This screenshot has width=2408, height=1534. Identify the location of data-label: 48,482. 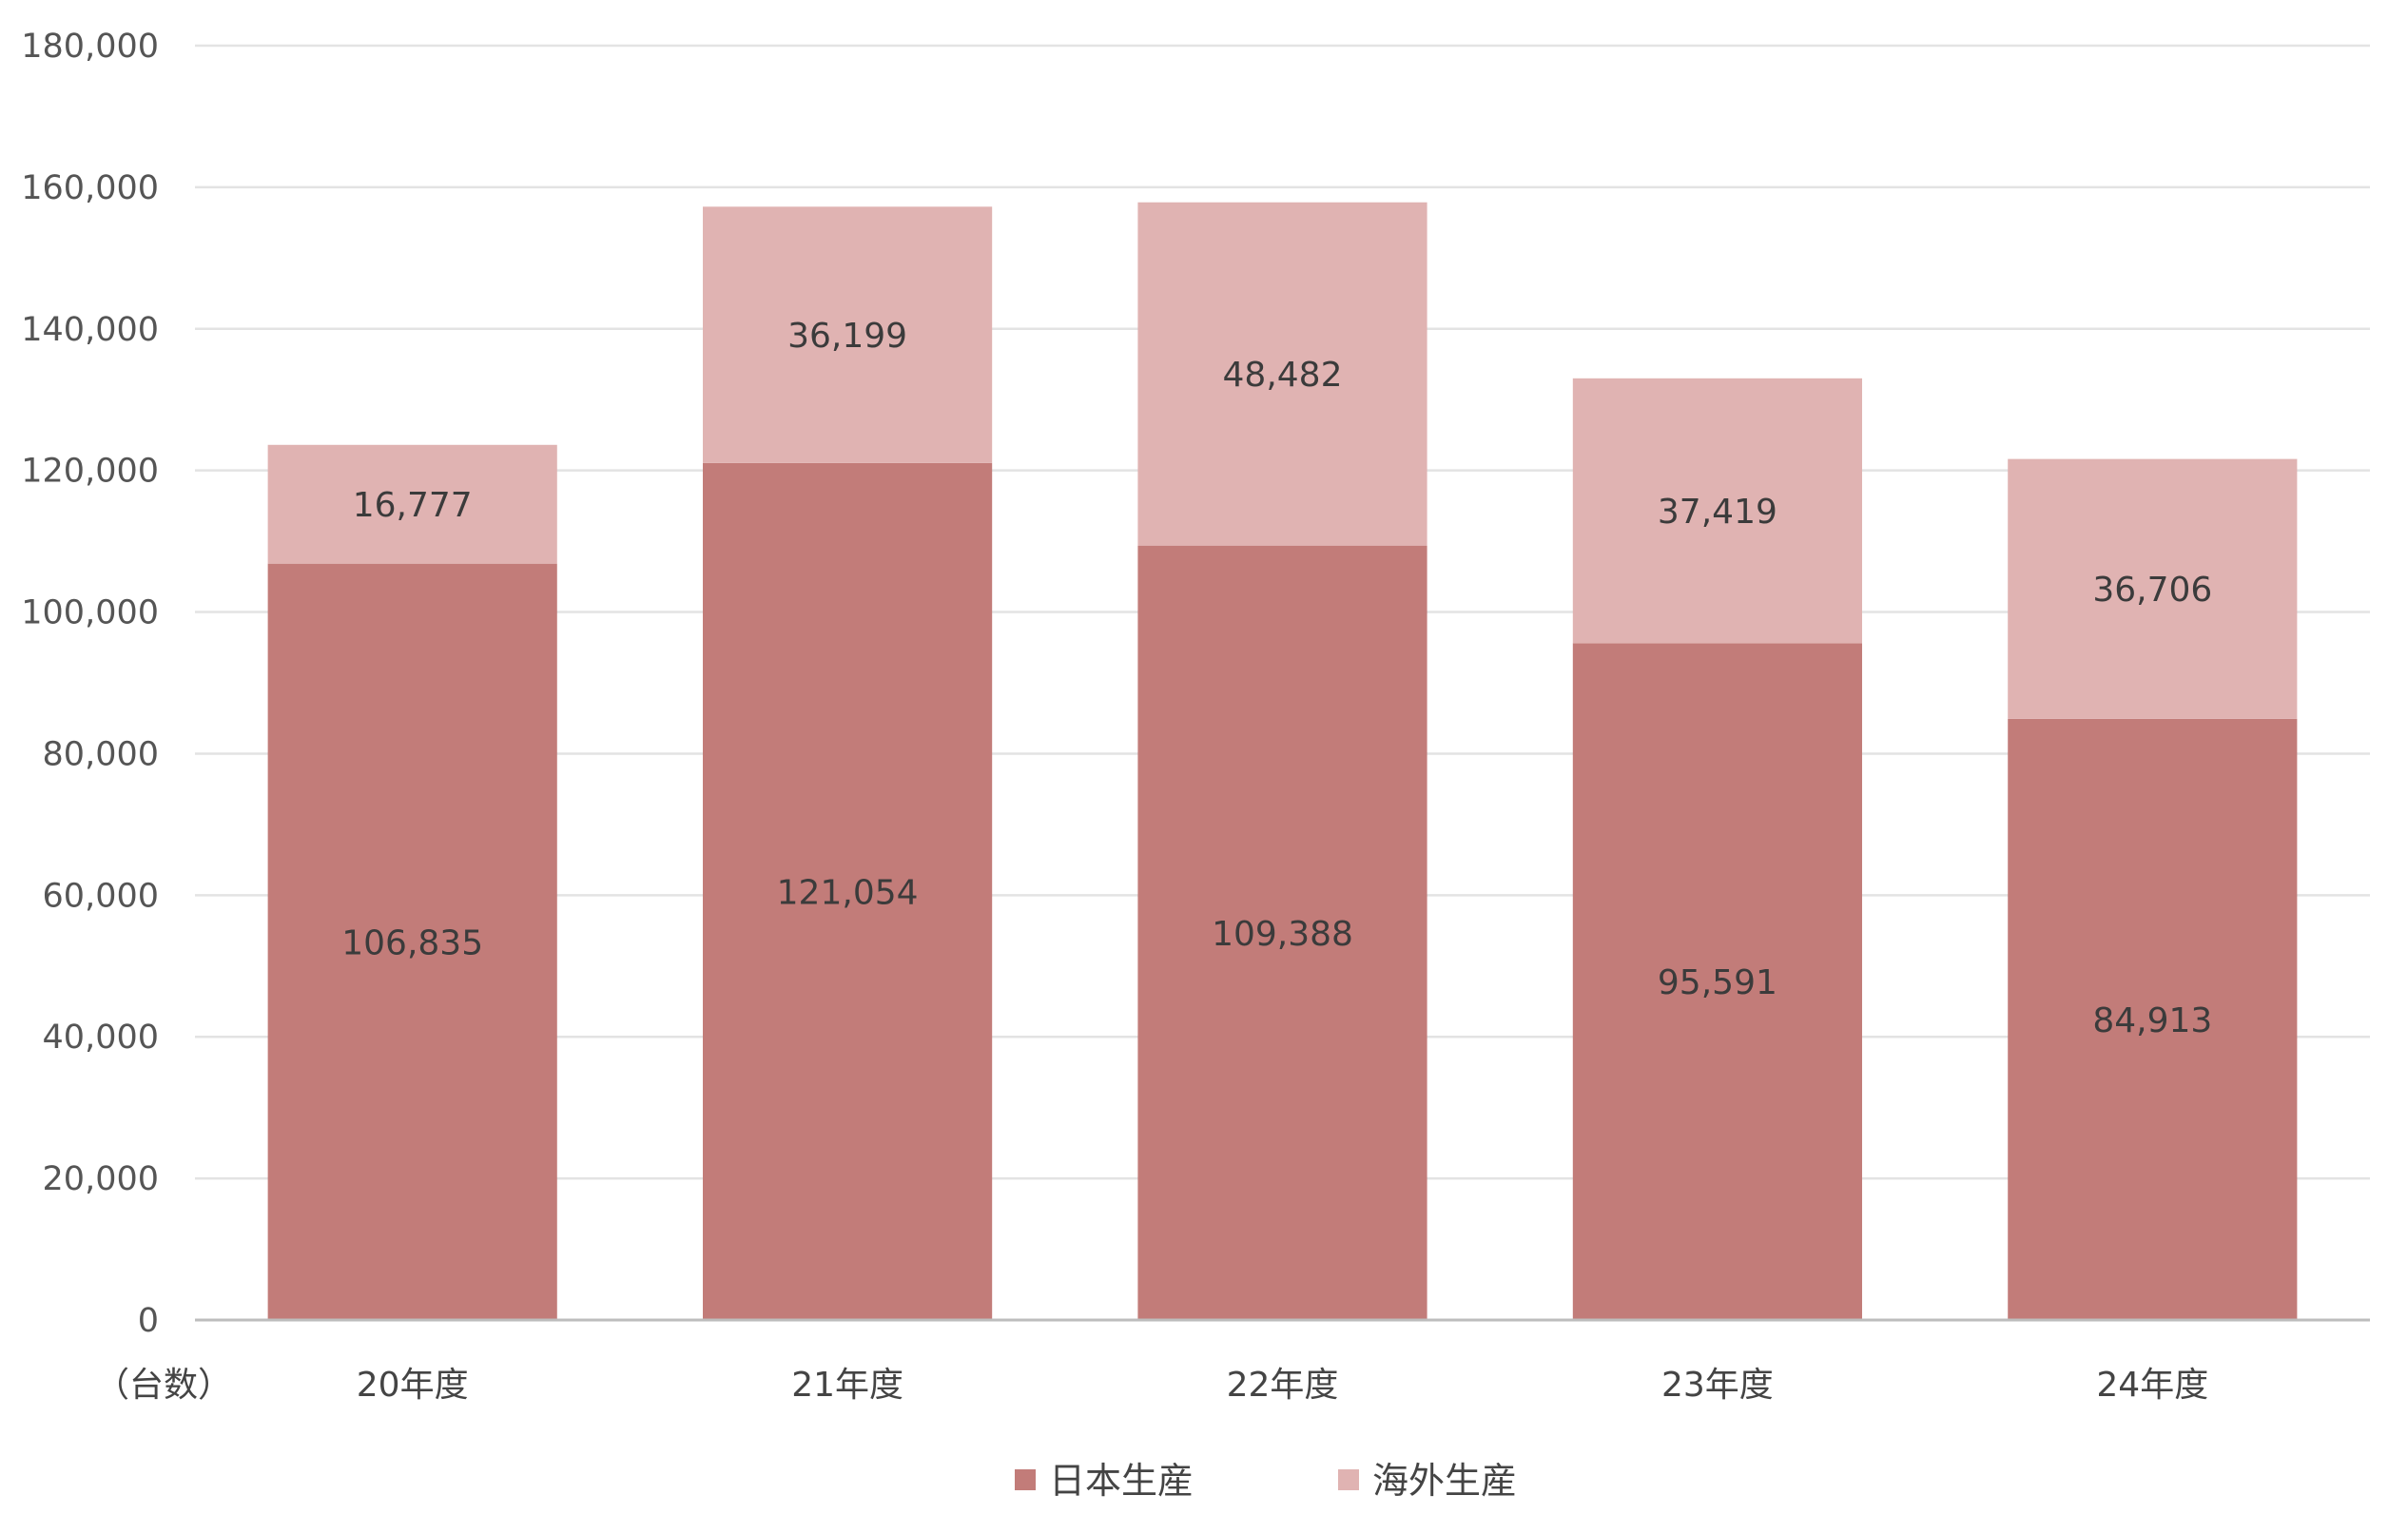
(1283, 375).